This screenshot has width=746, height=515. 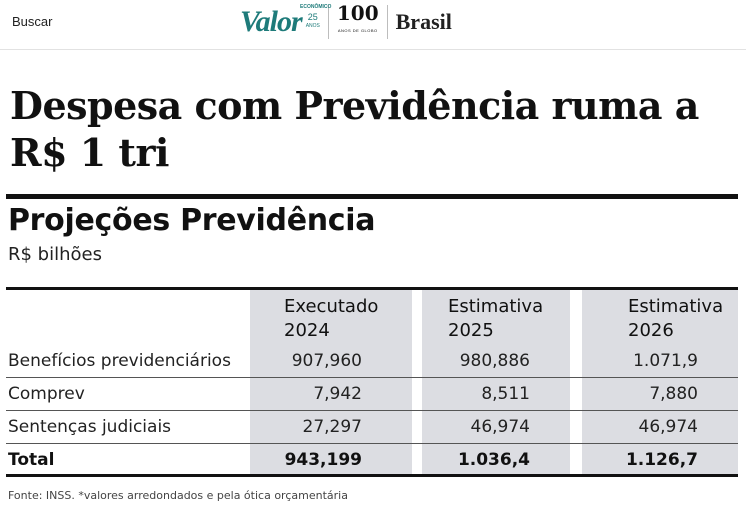 What do you see at coordinates (90, 427) in the screenshot?
I see `row-label: Sentenças judiciais` at bounding box center [90, 427].